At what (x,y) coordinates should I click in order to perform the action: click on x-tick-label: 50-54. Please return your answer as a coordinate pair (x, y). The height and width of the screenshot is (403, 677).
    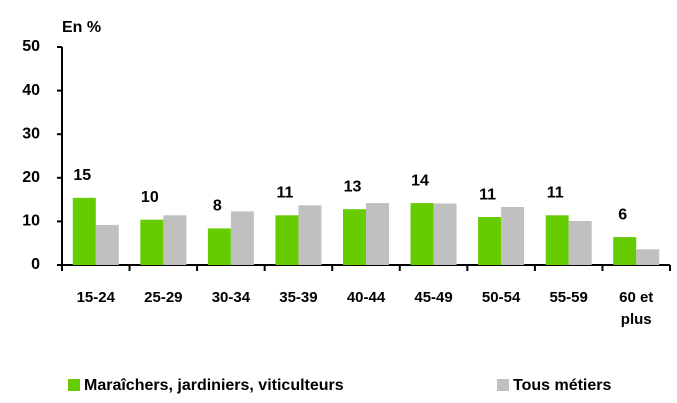
    Looking at the image, I should click on (501, 297).